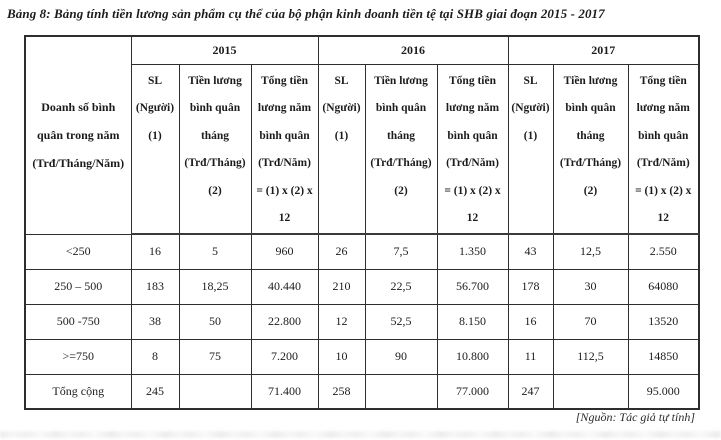 Image resolution: width=721 pixels, height=440 pixels. Describe the element at coordinates (341, 149) in the screenshot. I see `col-header-sl-2016: SL (Người) (1)` at that location.